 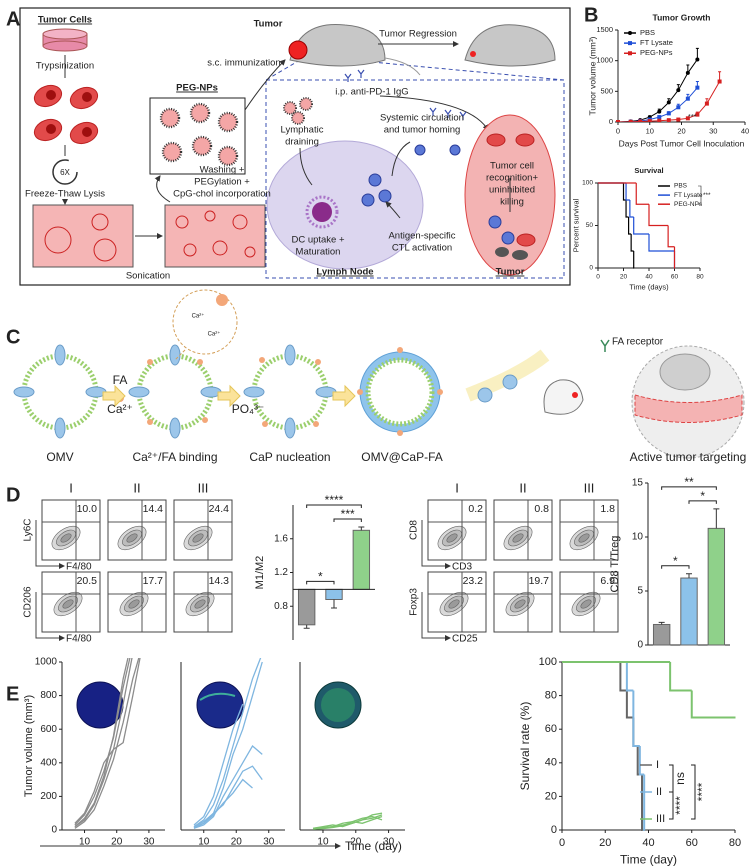 What do you see at coordinates (541, 509) in the screenshot?
I see `flow-value: 0.8` at bounding box center [541, 509].